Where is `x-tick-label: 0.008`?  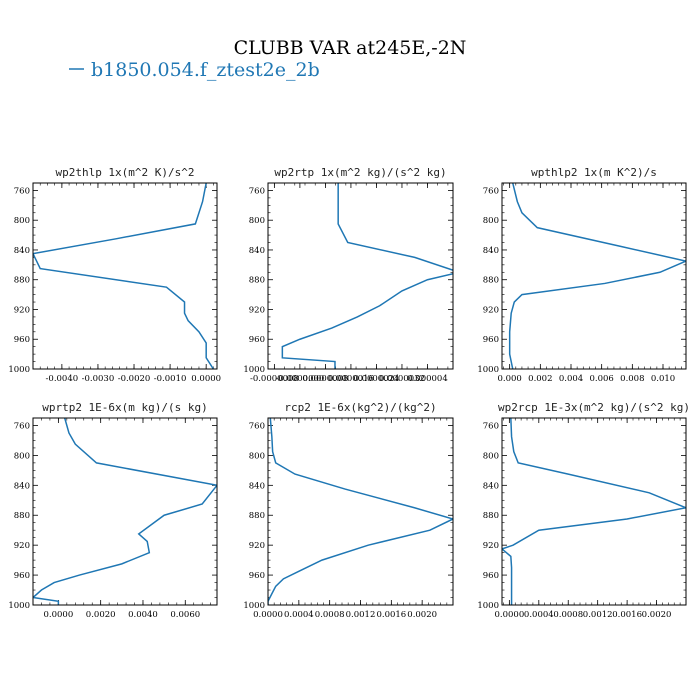 x-tick-label: 0.008 is located at coordinates (632, 379).